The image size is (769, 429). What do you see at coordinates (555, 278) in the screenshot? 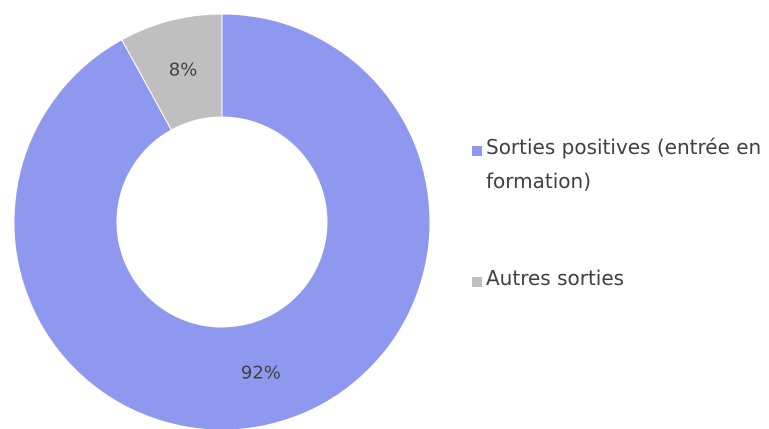
I see `legend-label: Autres sorties` at bounding box center [555, 278].